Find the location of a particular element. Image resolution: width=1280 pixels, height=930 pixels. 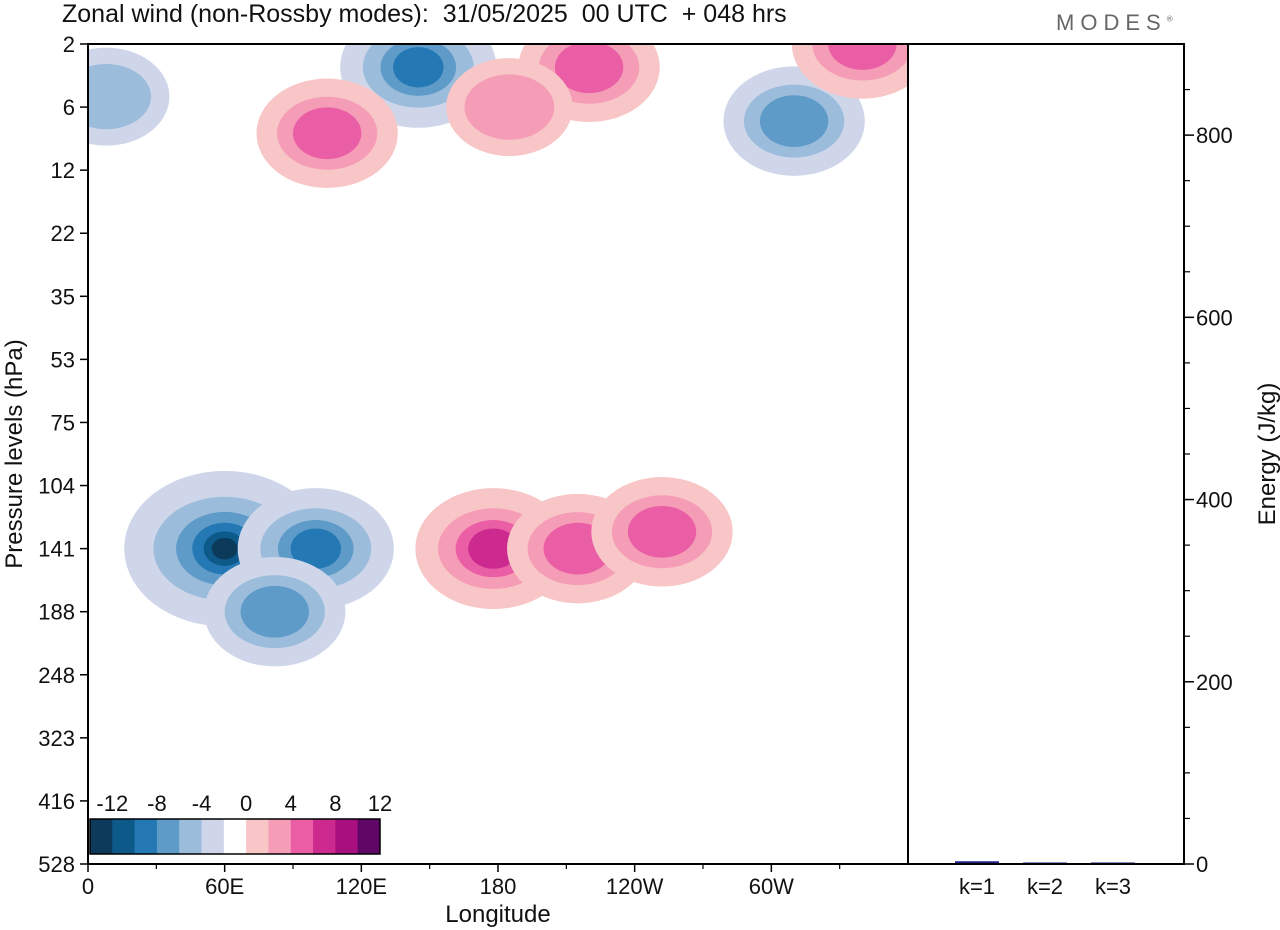

colorbar-frame is located at coordinates (235, 836).